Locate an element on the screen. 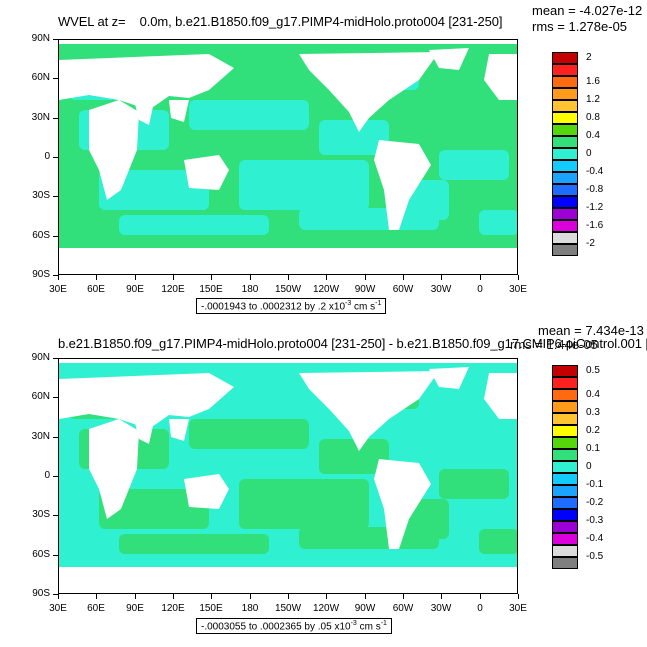 This screenshot has height=647, width=647. range-unit-exponent: -1 is located at coordinates (383, 623).